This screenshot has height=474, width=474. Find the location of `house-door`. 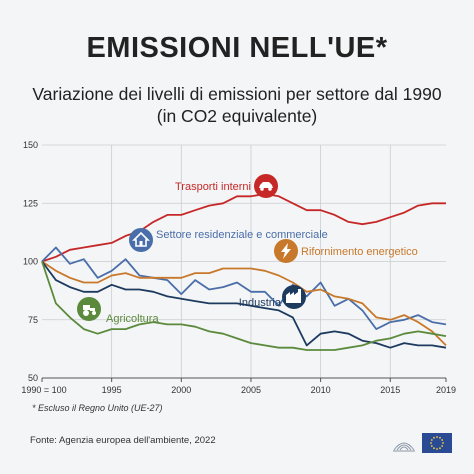

house-door is located at coordinates (141, 243).